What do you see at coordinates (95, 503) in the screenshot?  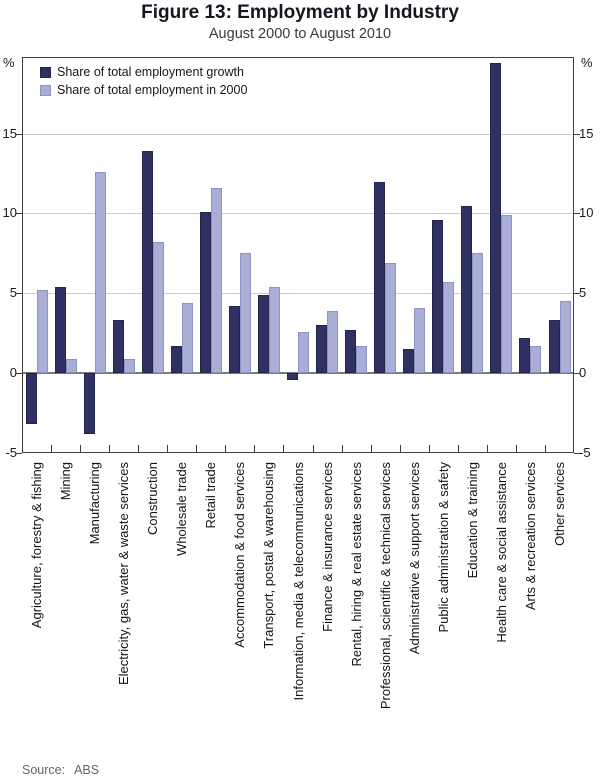 I see `x-axis-label: Manufacturing` at bounding box center [95, 503].